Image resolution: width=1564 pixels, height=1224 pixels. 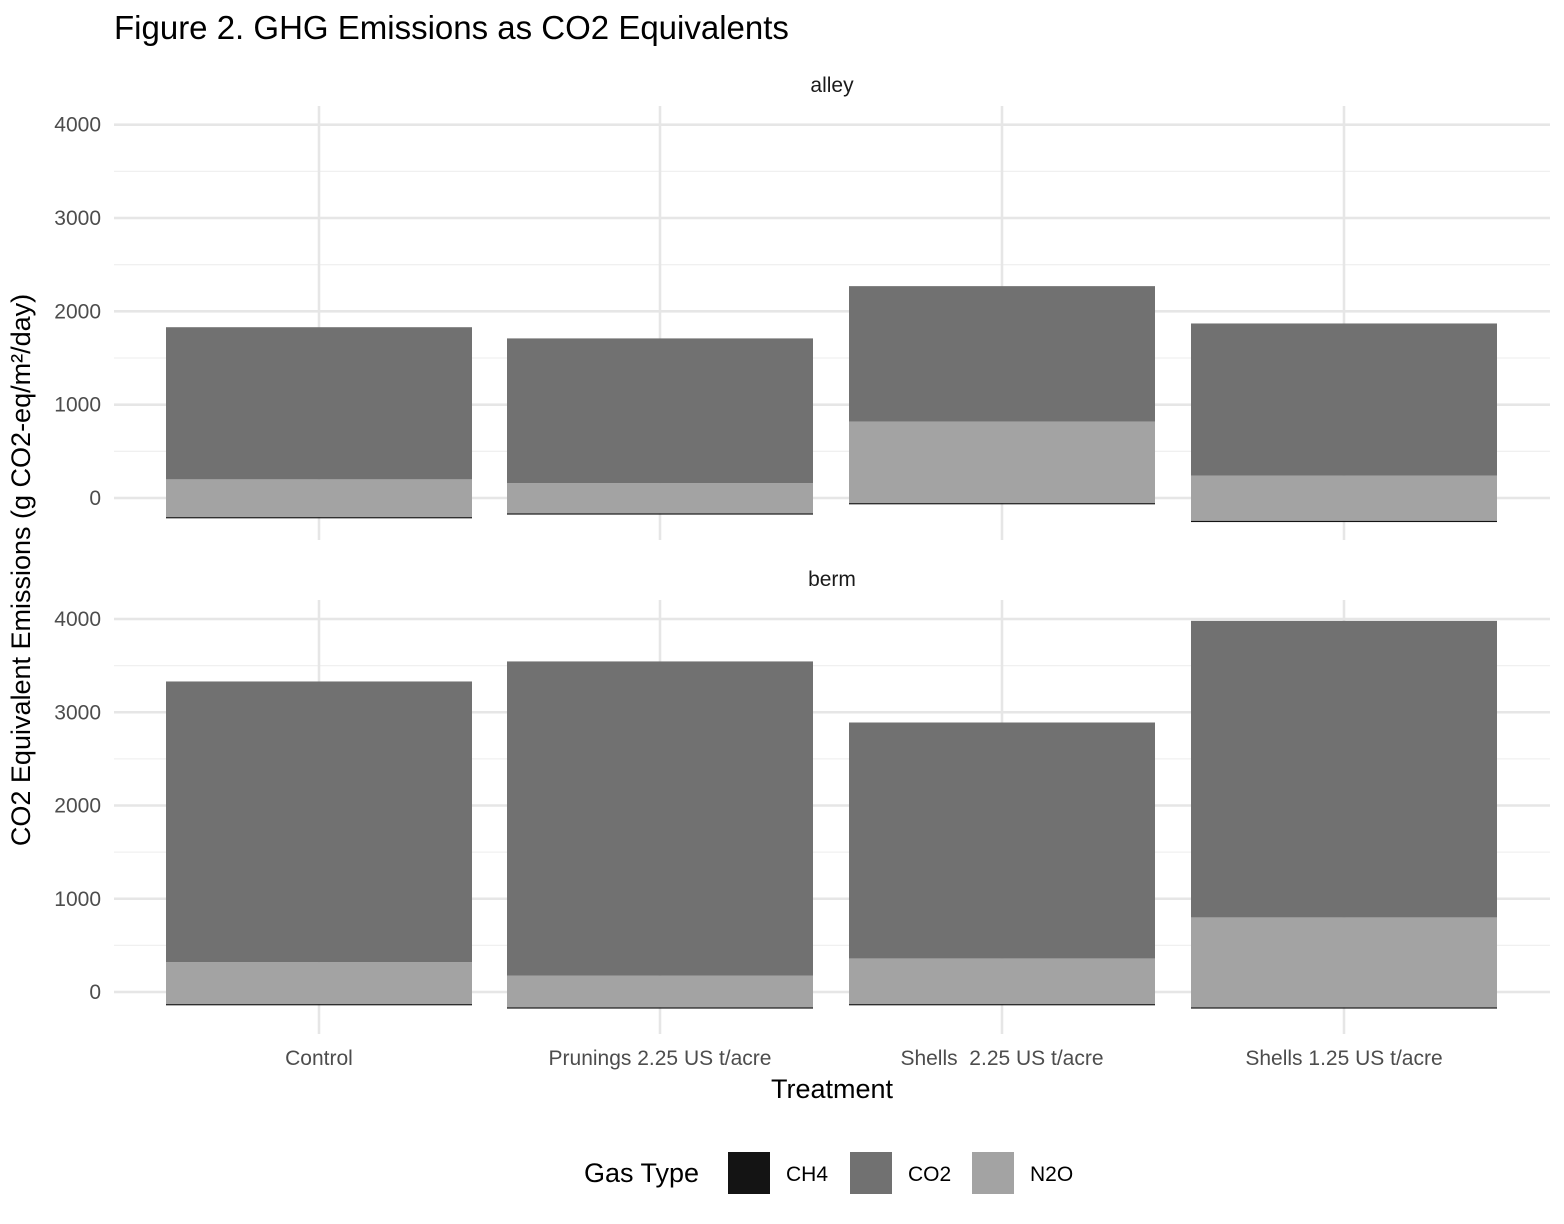 What do you see at coordinates (319, 403) in the screenshot?
I see `bar-alley-control-co2` at bounding box center [319, 403].